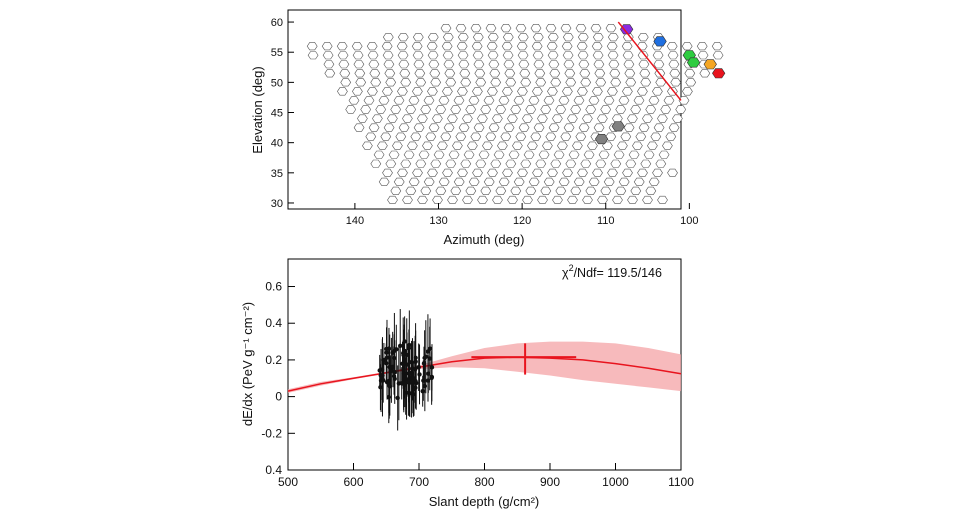 This screenshot has height=525, width=954. What do you see at coordinates (247, 364) in the screenshot?
I see `bottom-y-axis-label: dE/dx (PeV g⁻¹ cm⁻²)` at bounding box center [247, 364].